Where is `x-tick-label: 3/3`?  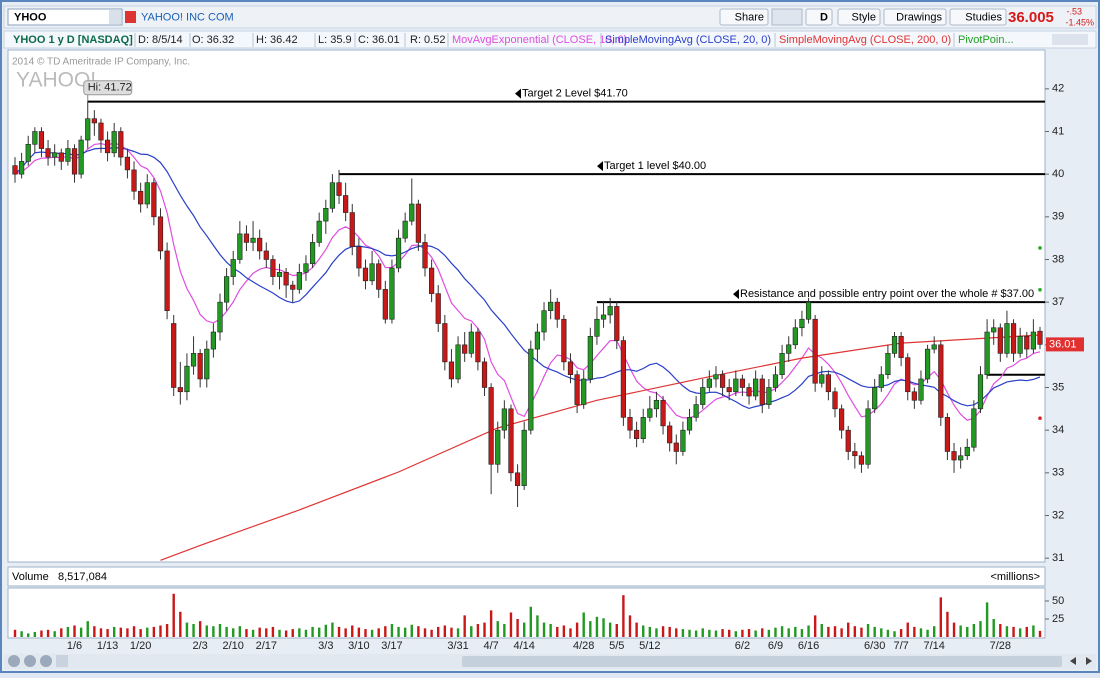
x-tick-label: 3/3 is located at coordinates (325, 646).